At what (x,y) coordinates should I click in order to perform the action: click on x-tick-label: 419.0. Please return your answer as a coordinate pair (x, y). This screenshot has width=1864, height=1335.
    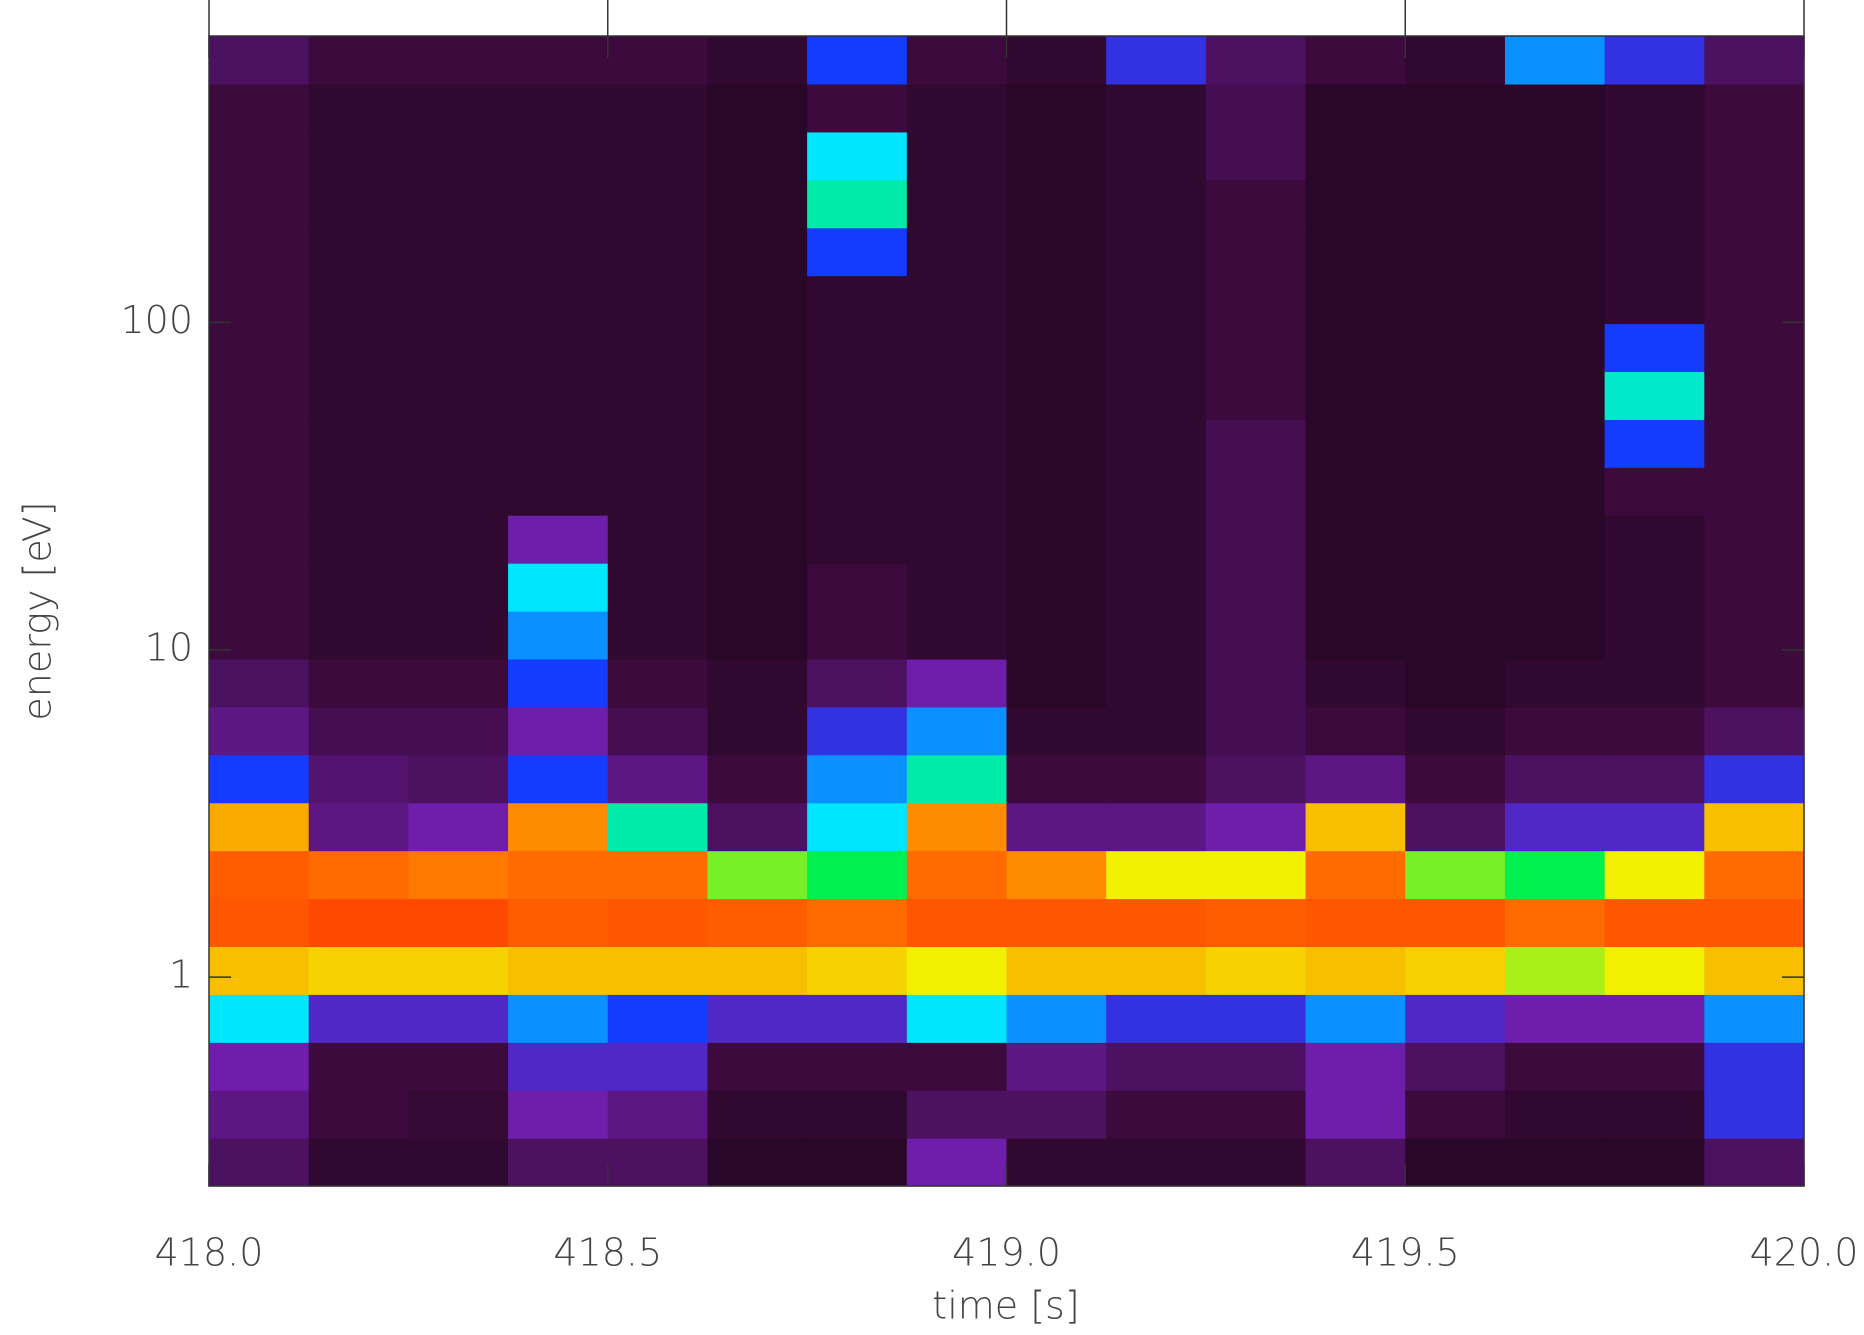
    Looking at the image, I should click on (1006, 1253).